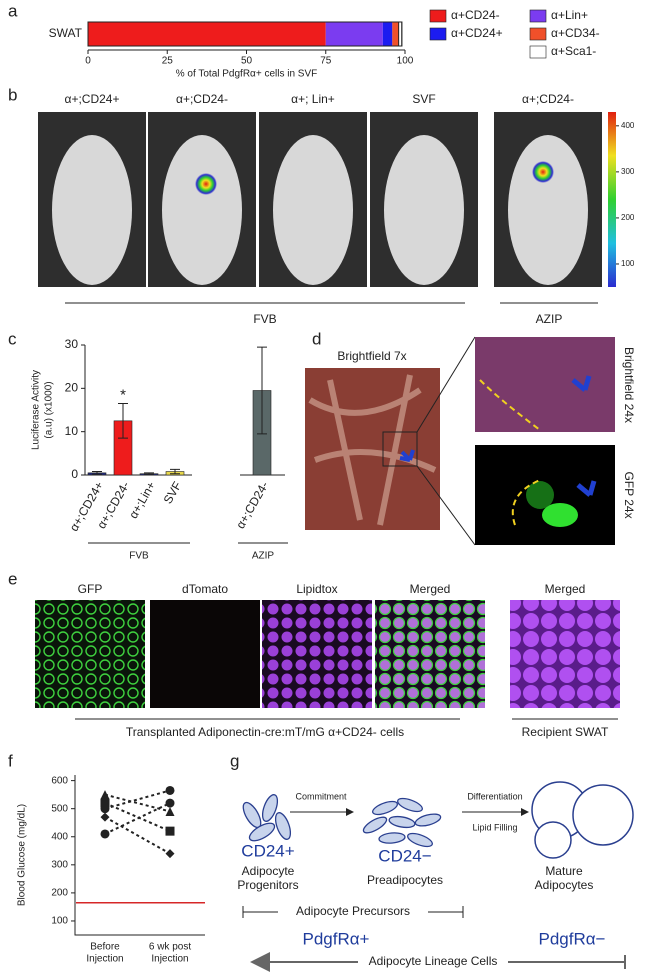 The width and height of the screenshot is (650, 980). What do you see at coordinates (105, 947) in the screenshot?
I see `x-tick-label: Before` at bounding box center [105, 947].